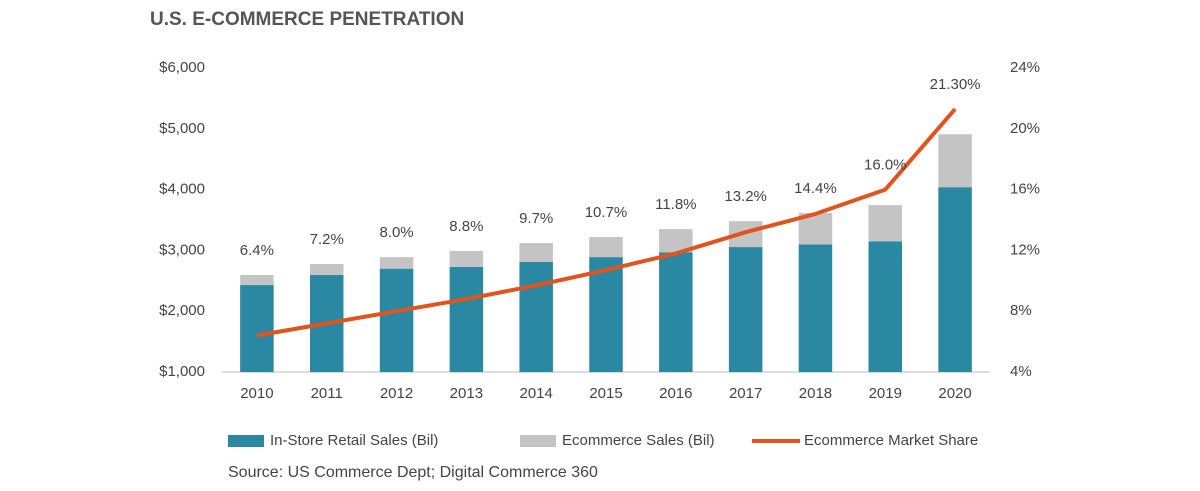 This screenshot has width=1200, height=491. I want to click on x-tick-label: 2011, so click(327, 393).